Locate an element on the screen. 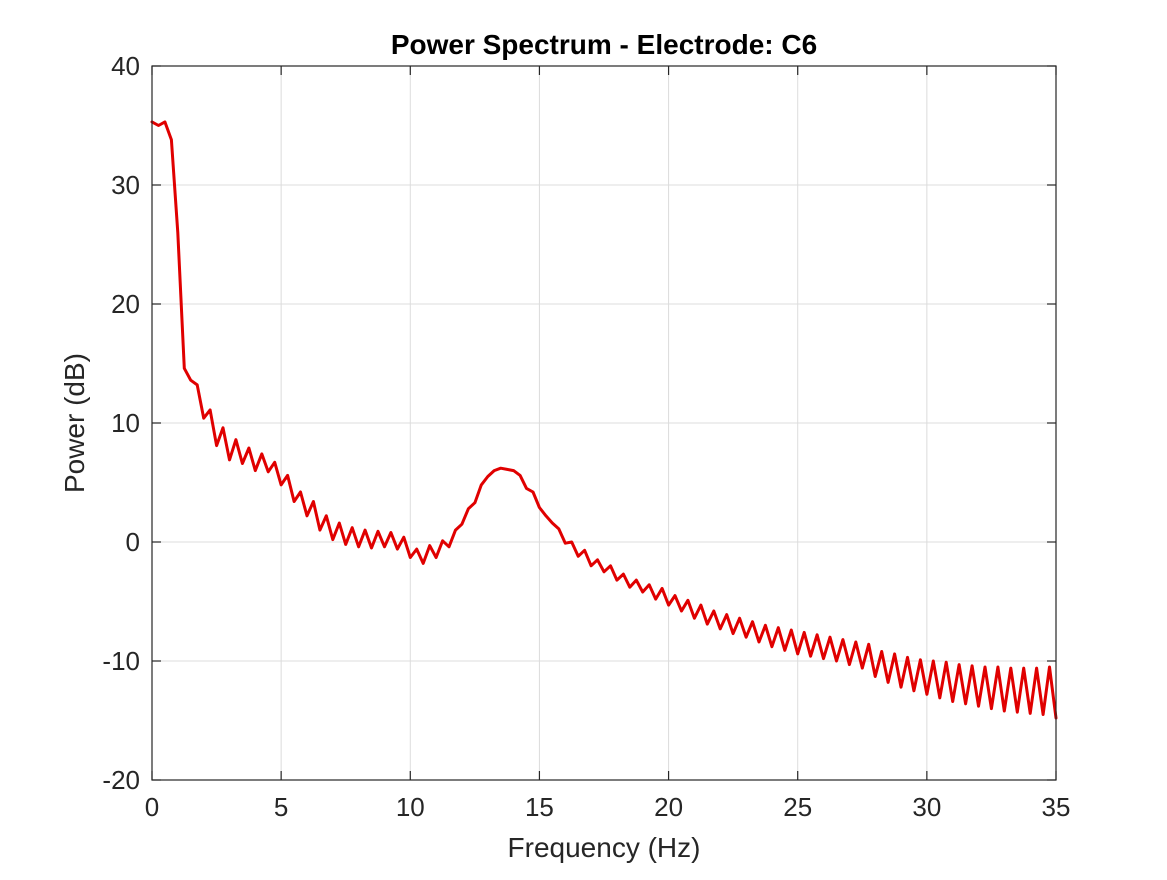 The width and height of the screenshot is (1167, 880). x-tick-label: 35 is located at coordinates (1056, 807).